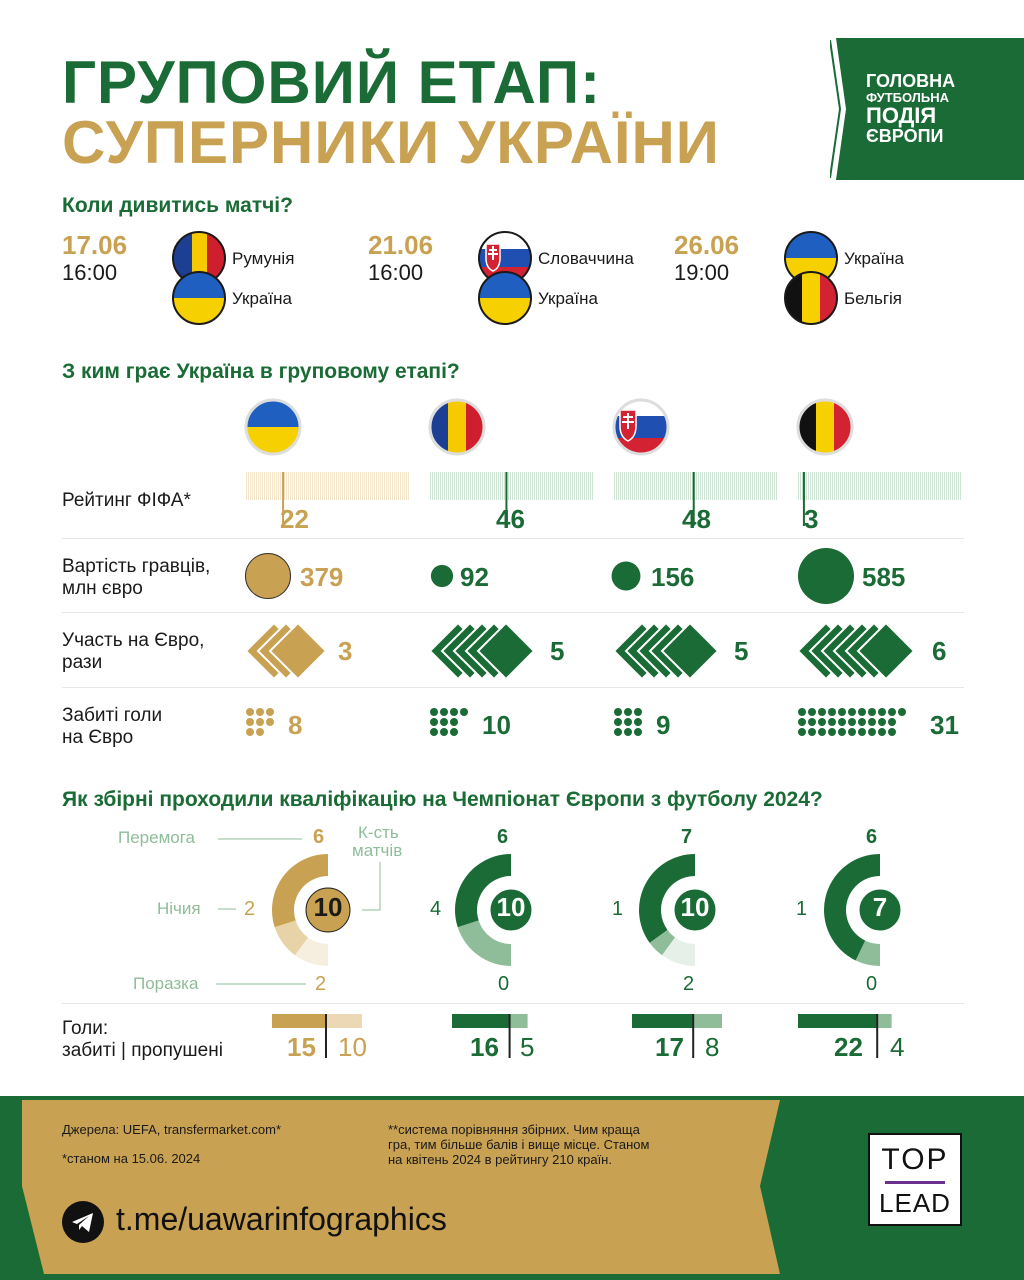  What do you see at coordinates (897, 1047) in the screenshot?
I see `conceded-belgium: 4` at bounding box center [897, 1047].